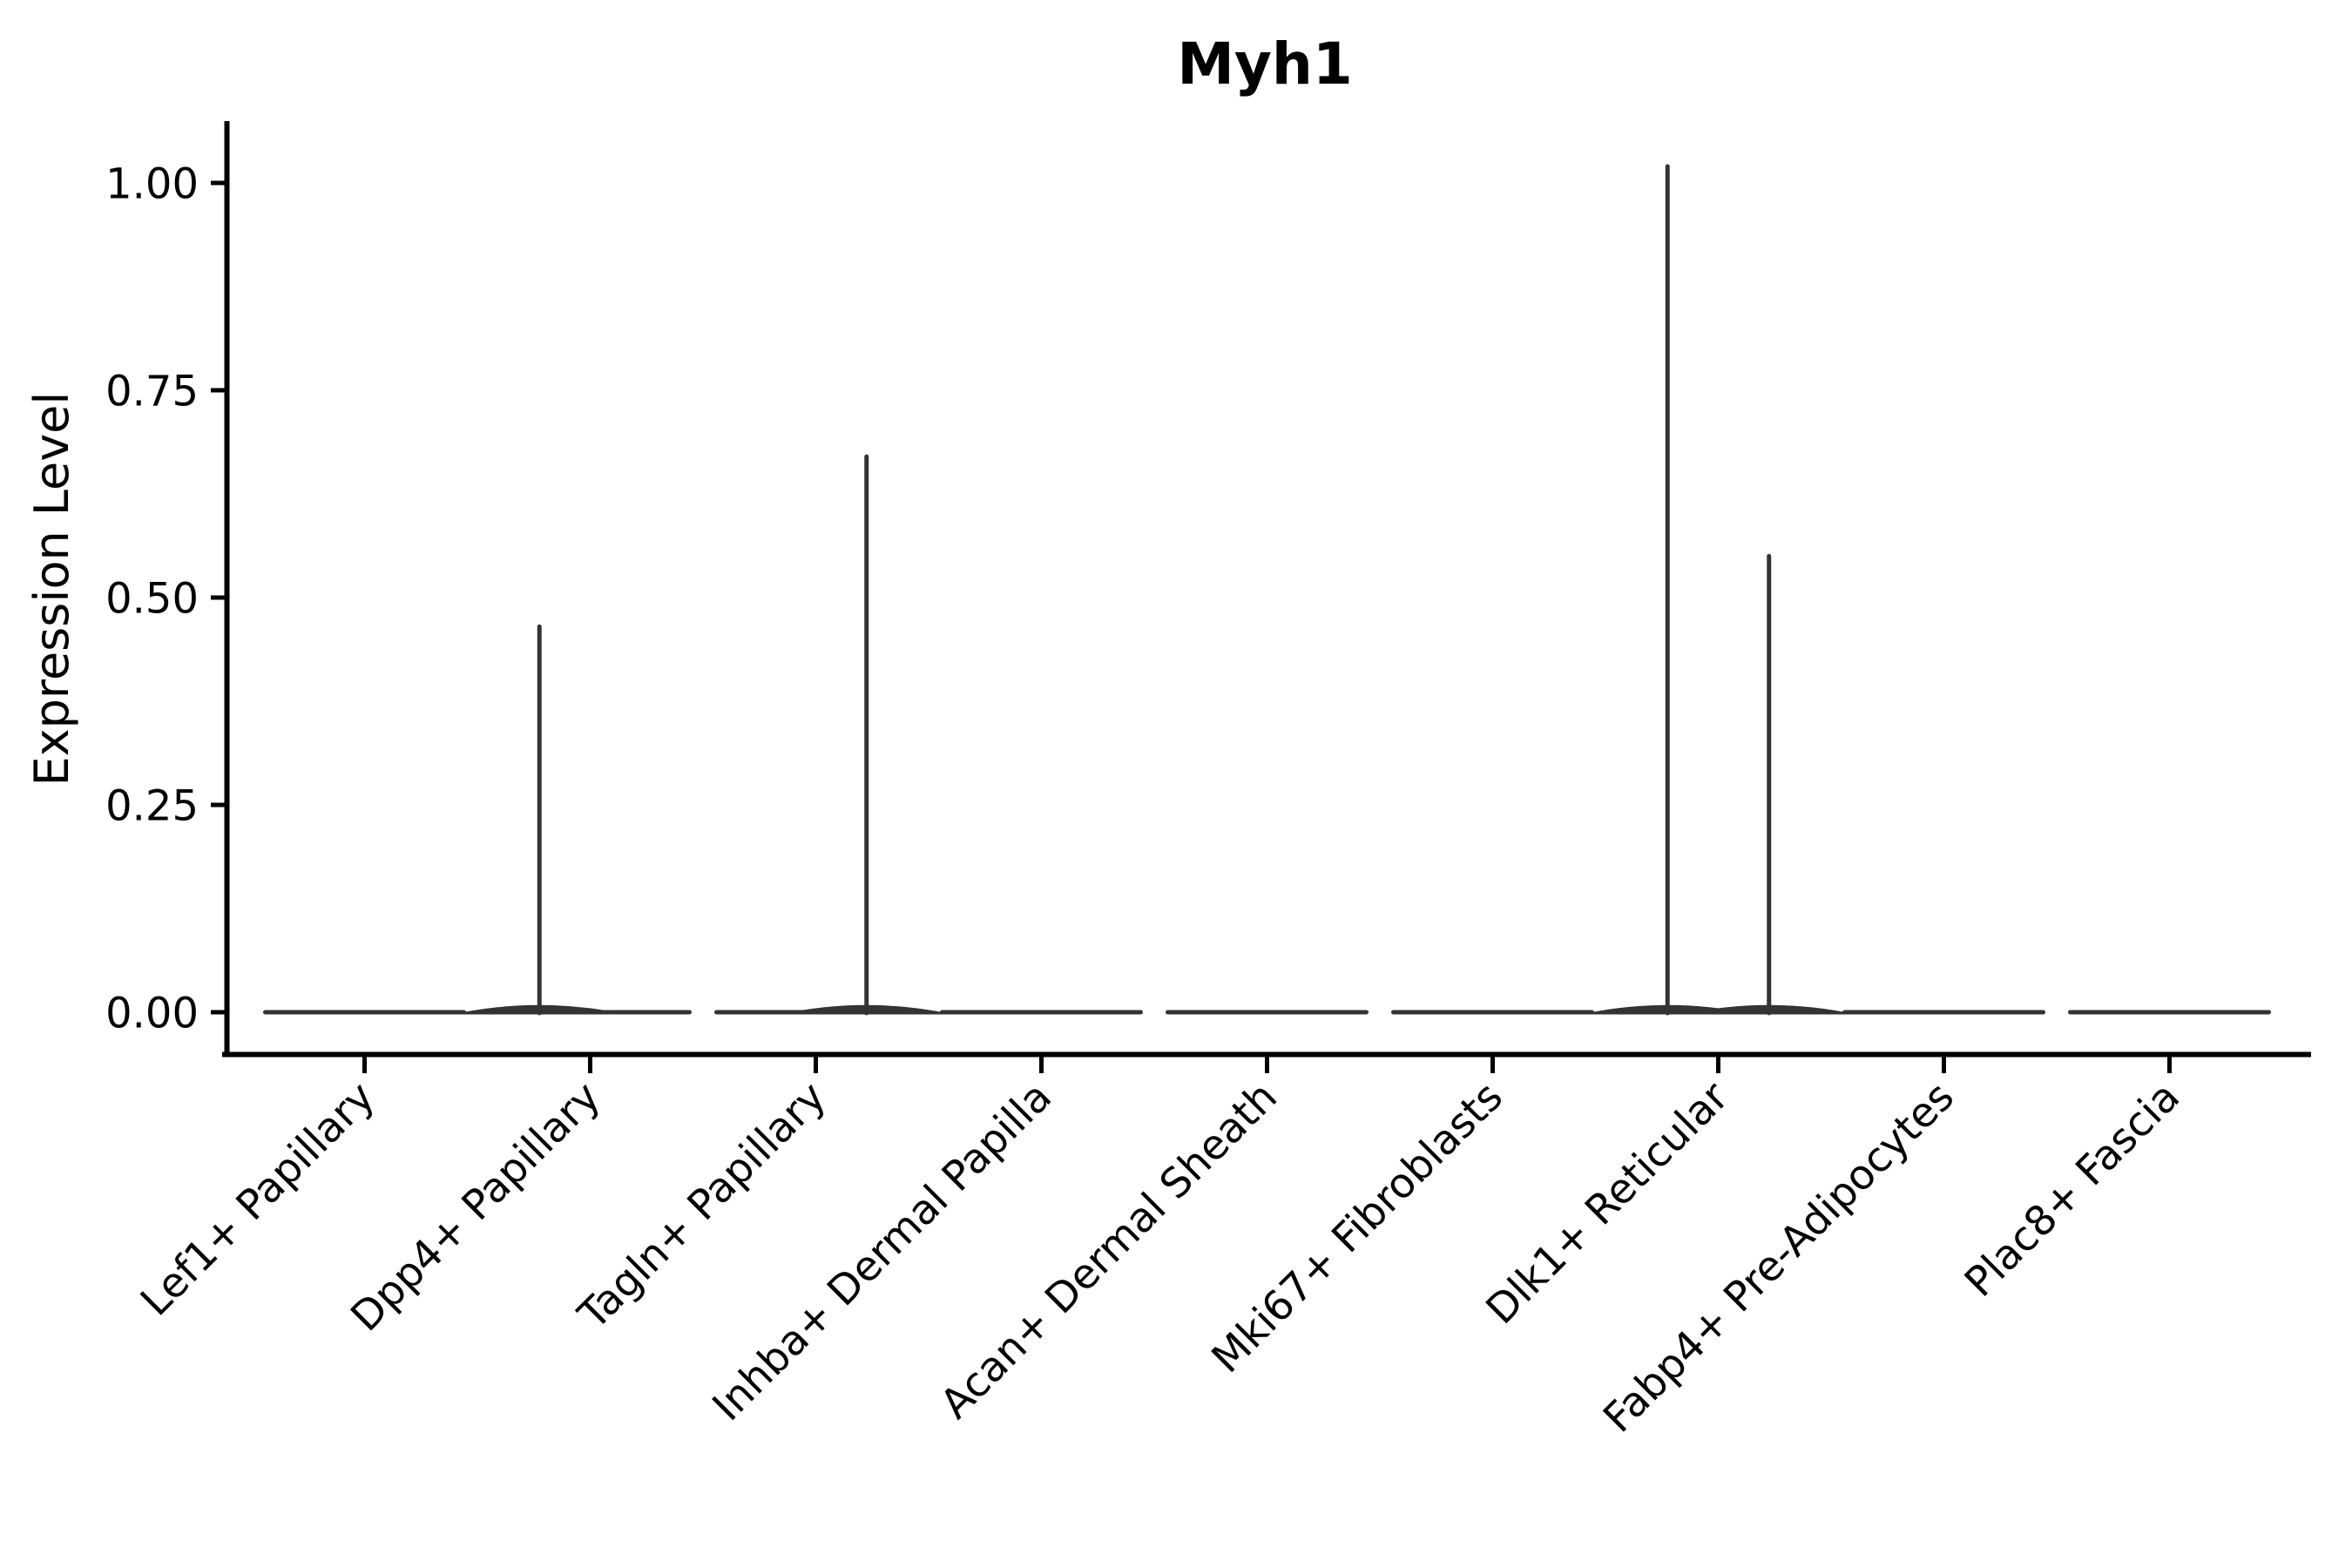 This screenshot has height=1568, width=2352. I want to click on y-axis-title: Expression Level, so click(52, 589).